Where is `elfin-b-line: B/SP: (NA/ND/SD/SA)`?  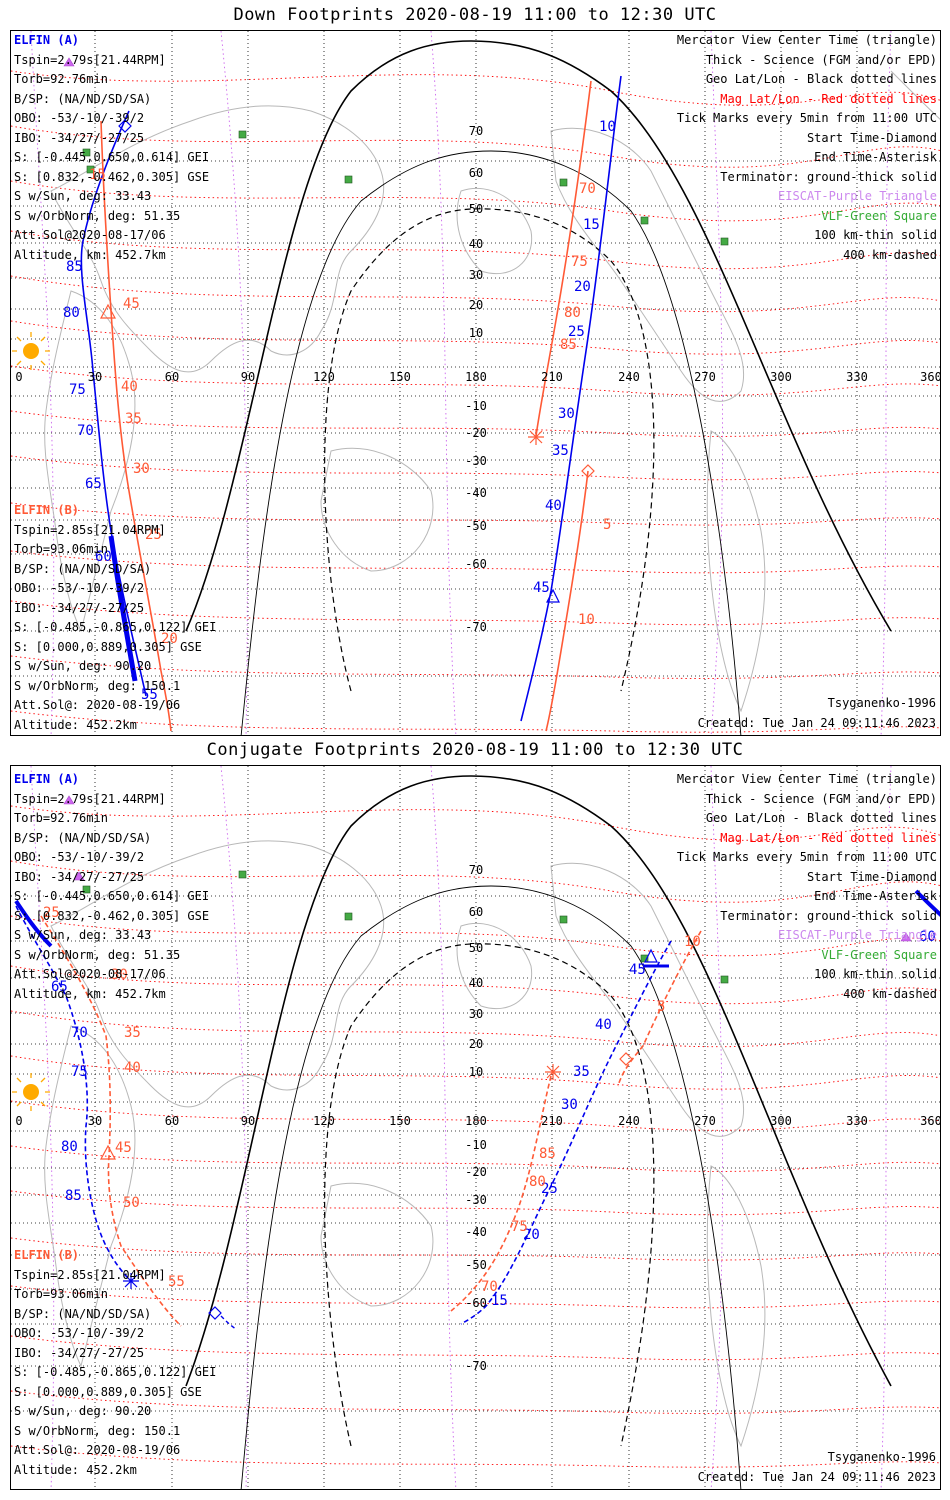 elfin-b-line: B/SP: (NA/ND/SD/SA) is located at coordinates (83, 1313).